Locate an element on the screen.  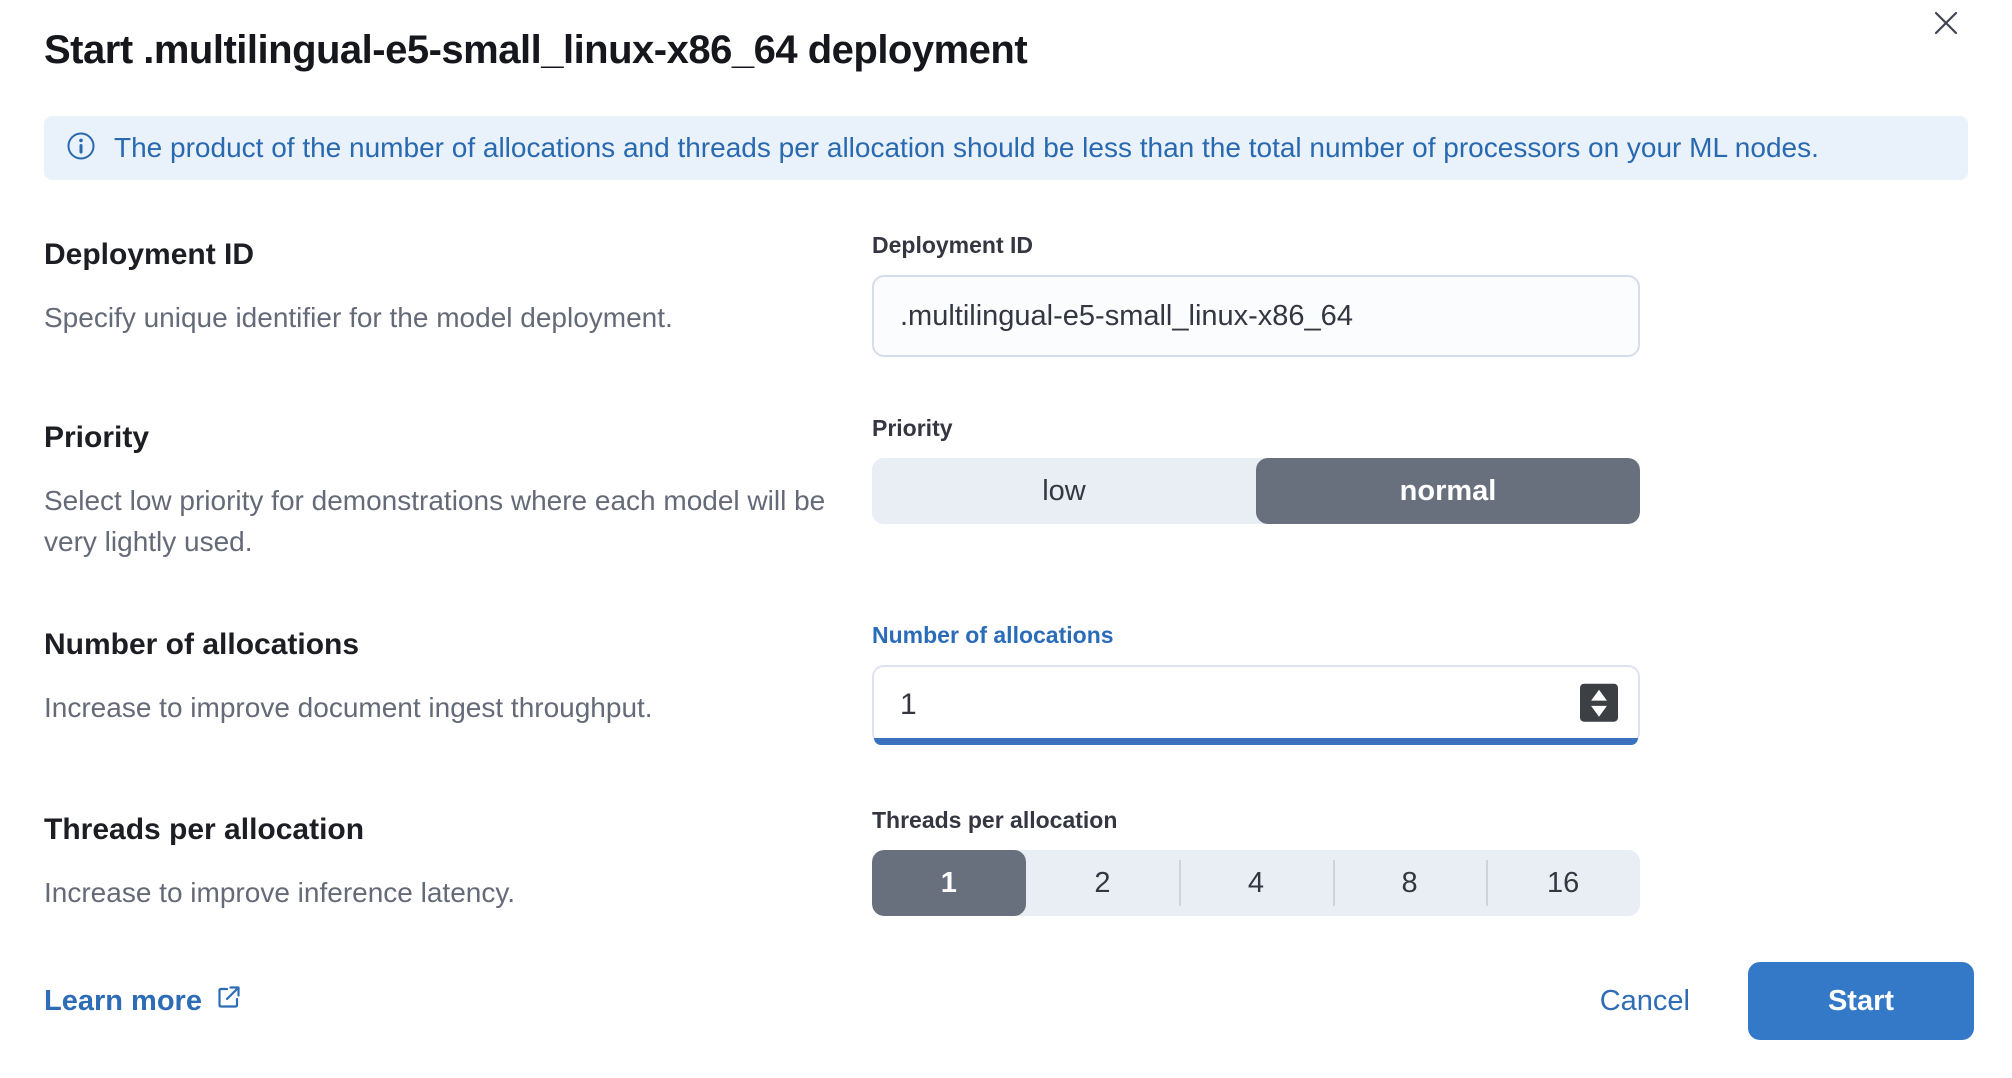
info-icon is located at coordinates (81, 148).